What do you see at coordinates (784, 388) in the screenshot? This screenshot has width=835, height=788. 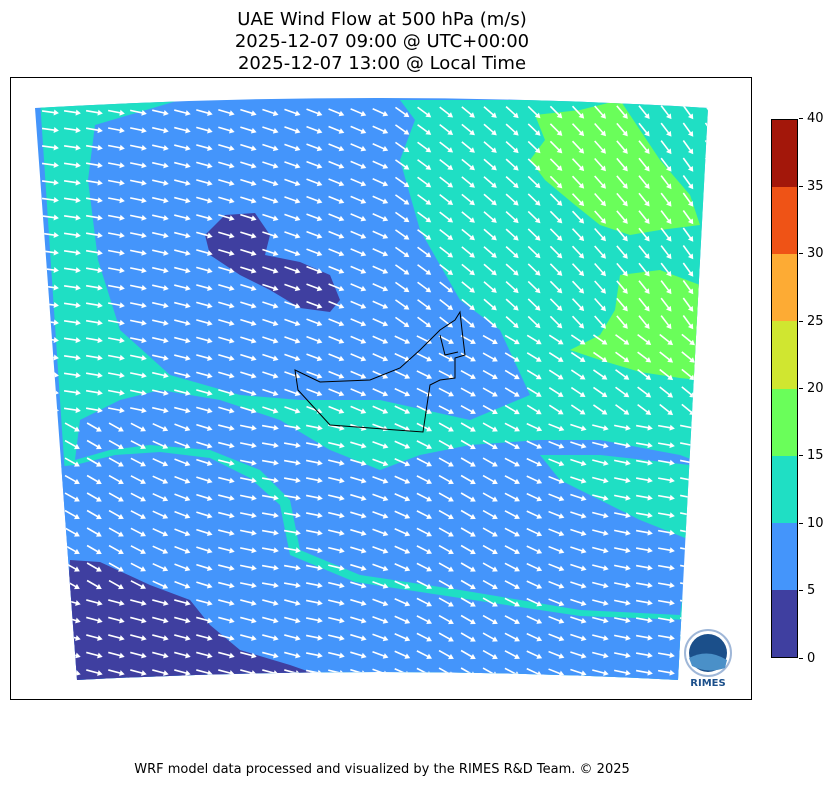 I see `colorbar` at bounding box center [784, 388].